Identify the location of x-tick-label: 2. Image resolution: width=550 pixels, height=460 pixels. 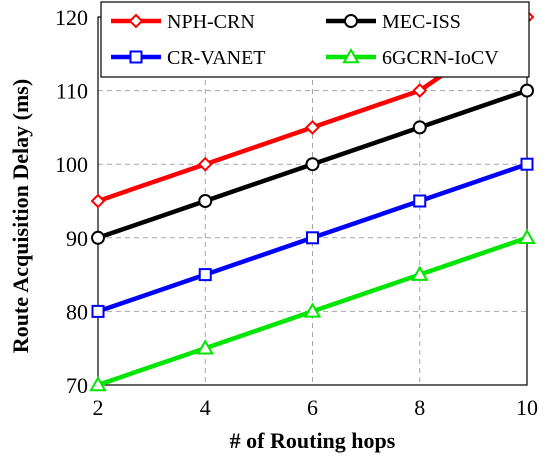
(98, 407).